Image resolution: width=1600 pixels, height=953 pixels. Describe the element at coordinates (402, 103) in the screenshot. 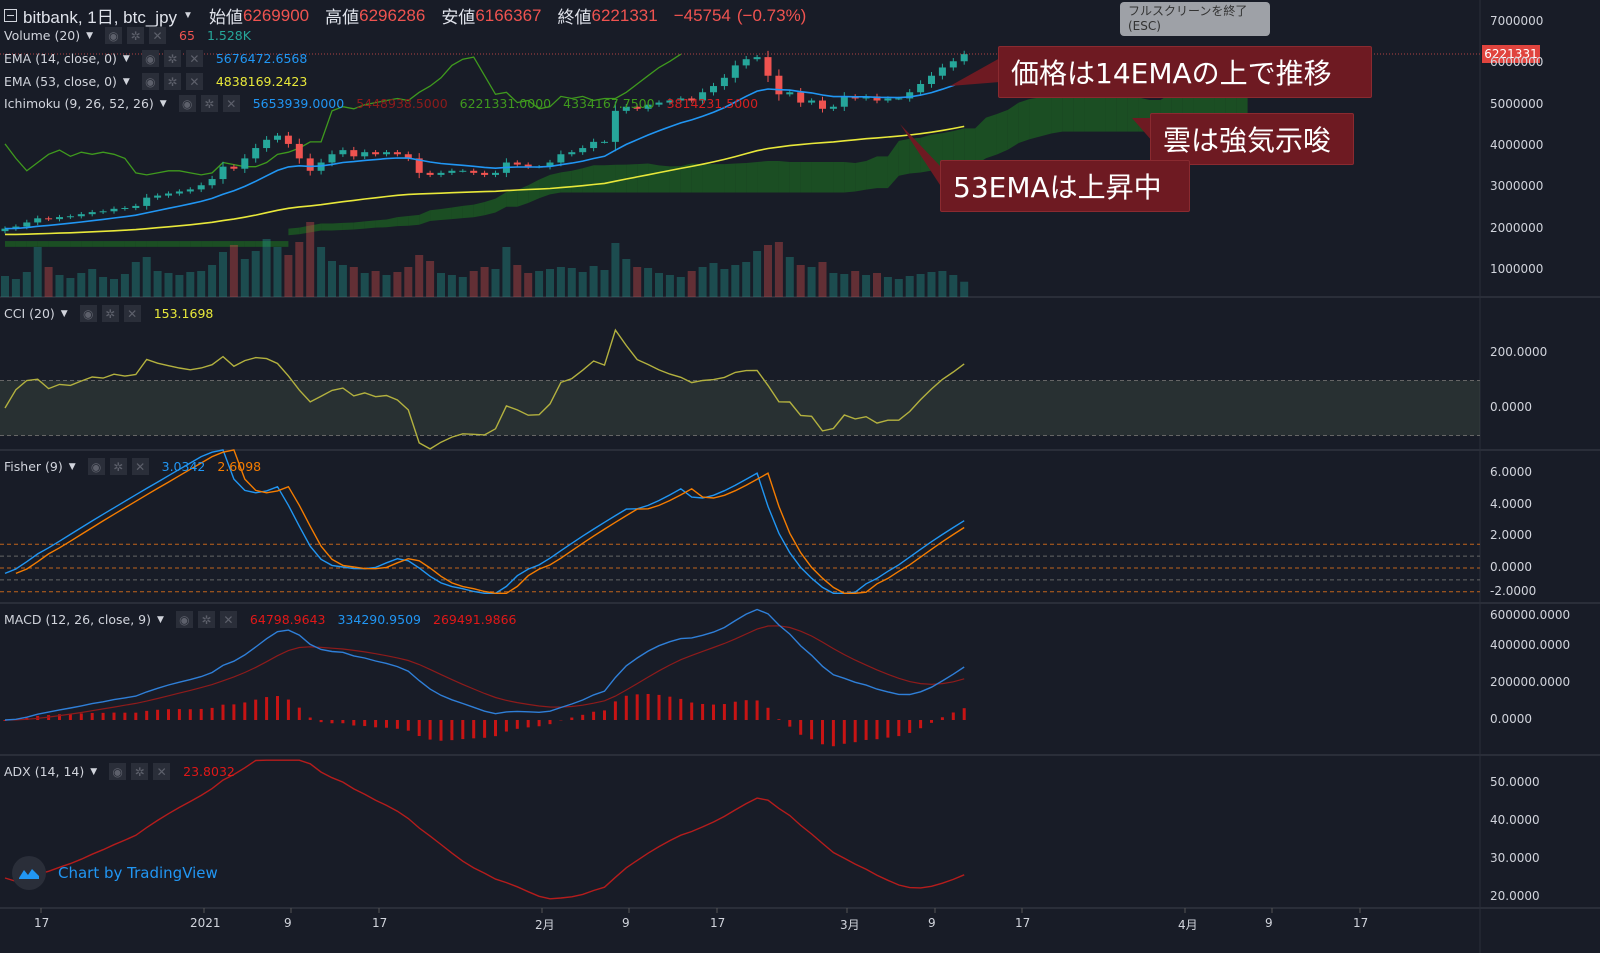

I see `legend-value: 5448938.5000` at that location.